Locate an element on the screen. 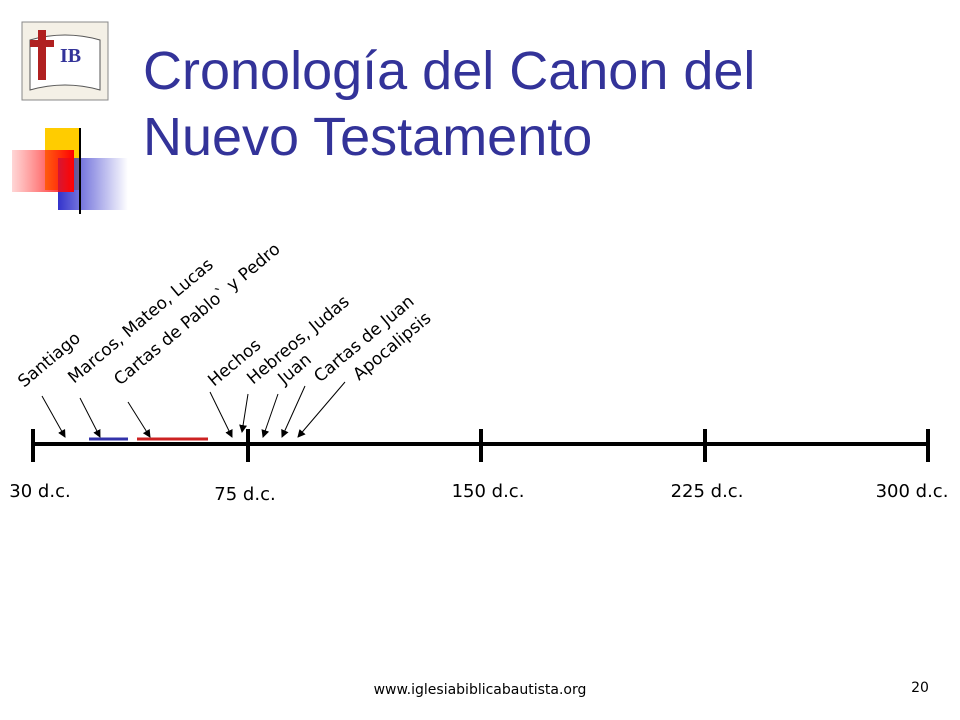 The image size is (960, 720). timeline-ticks is located at coordinates (480, 445).